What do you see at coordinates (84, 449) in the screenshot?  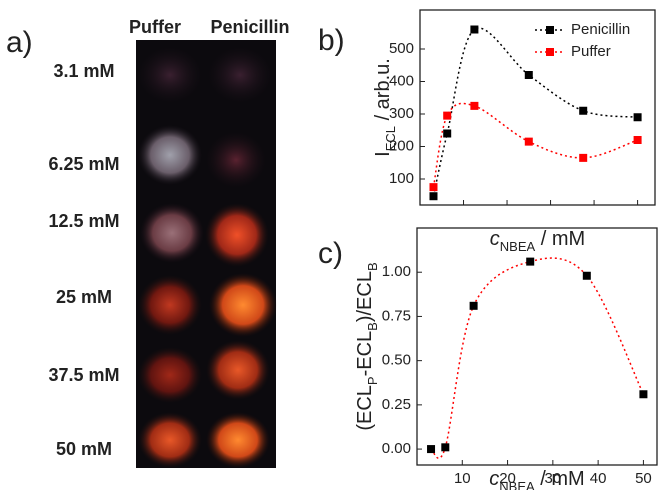 I see `row-label: 50 mM` at bounding box center [84, 449].